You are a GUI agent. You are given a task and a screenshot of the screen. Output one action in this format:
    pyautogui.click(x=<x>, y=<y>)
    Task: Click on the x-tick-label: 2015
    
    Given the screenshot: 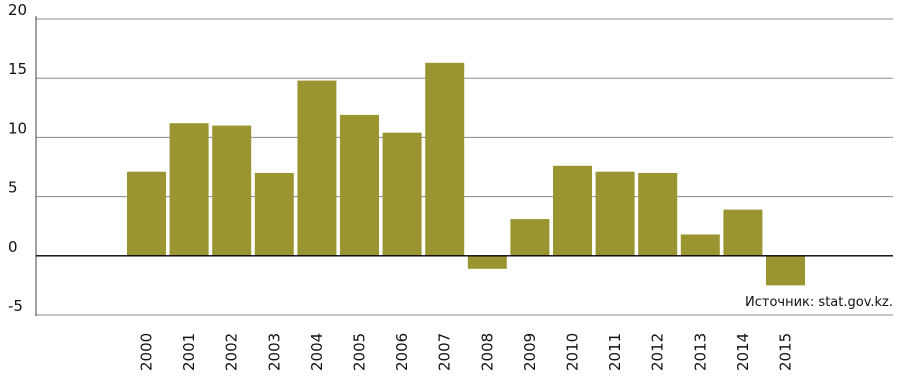 What is the action you would take?
    pyautogui.click(x=786, y=352)
    